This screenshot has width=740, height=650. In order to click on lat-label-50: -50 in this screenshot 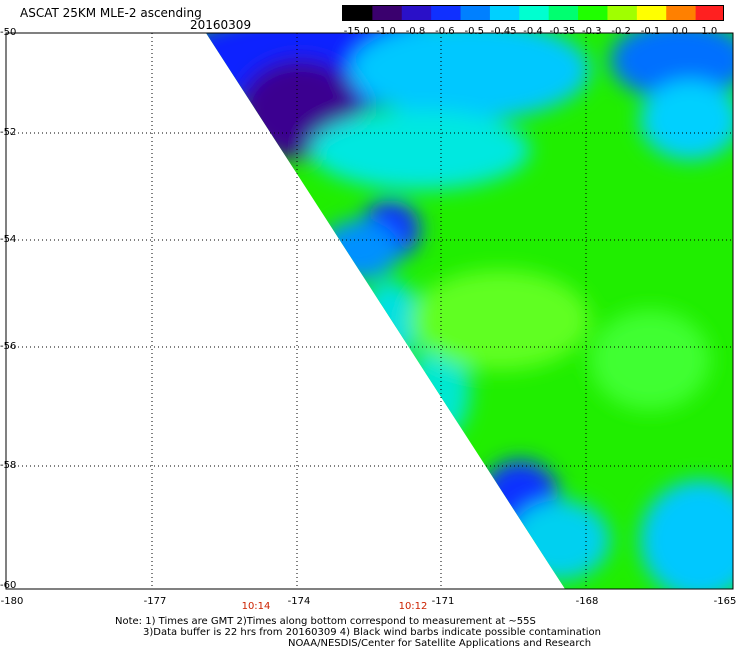, I will do `click(8, 32)`.